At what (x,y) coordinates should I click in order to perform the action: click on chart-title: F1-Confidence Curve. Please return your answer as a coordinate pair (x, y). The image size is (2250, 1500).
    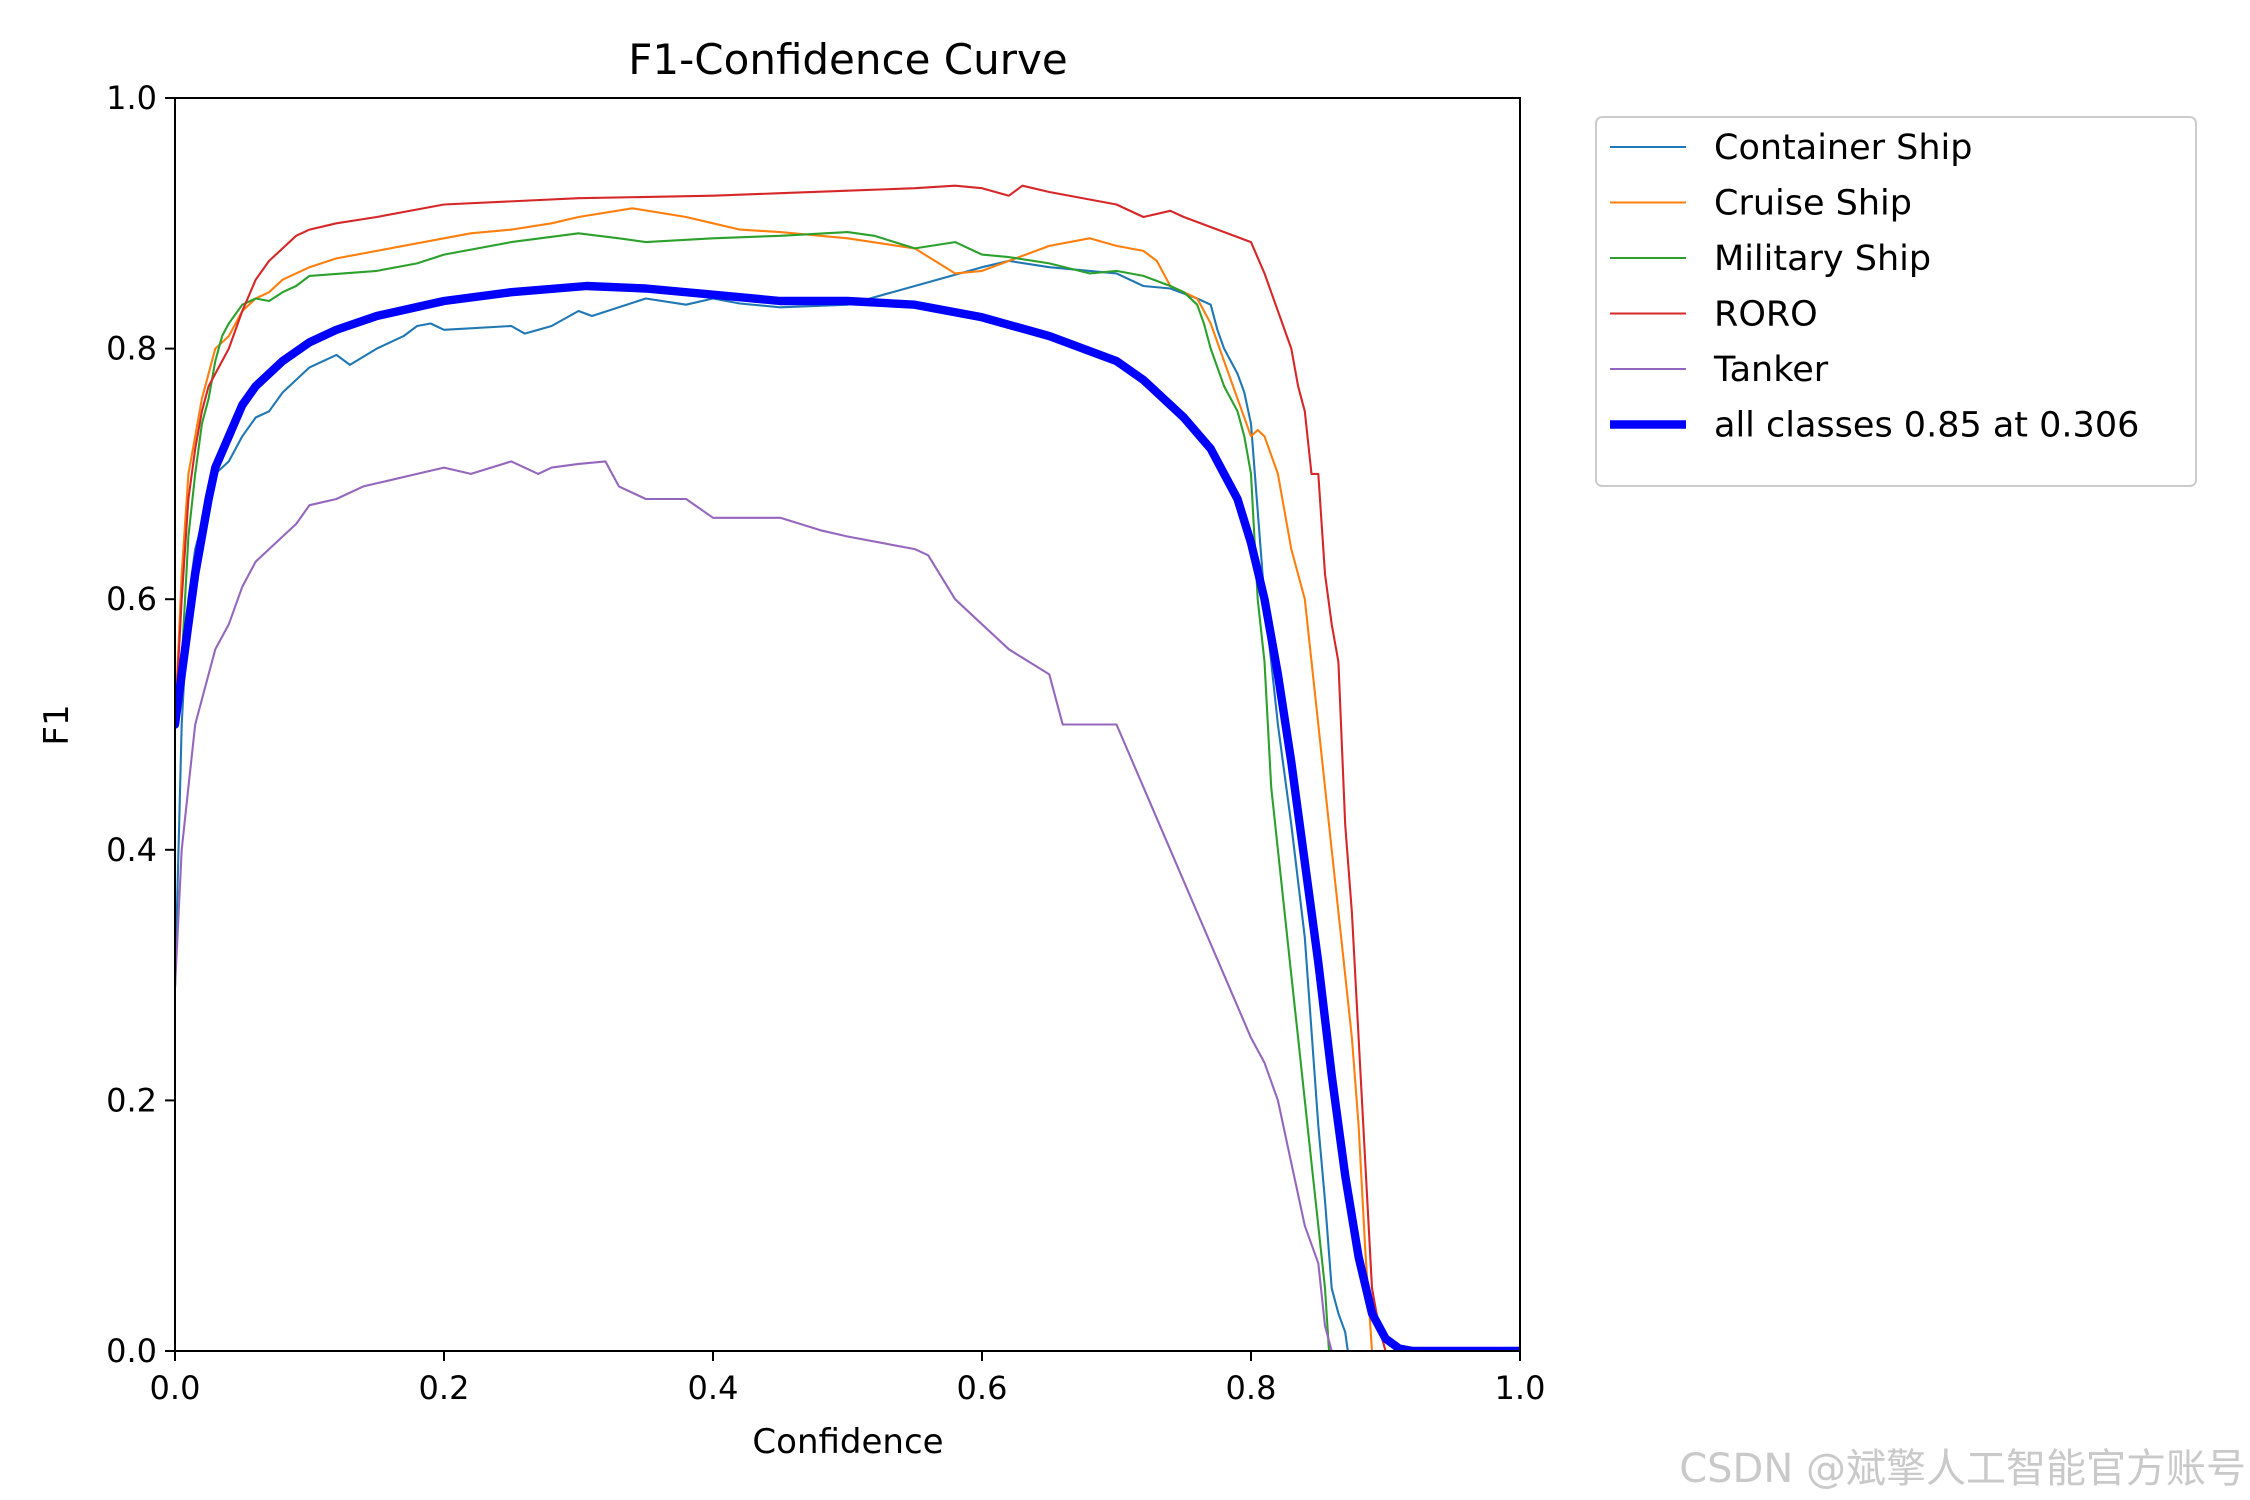
    Looking at the image, I should click on (847, 59).